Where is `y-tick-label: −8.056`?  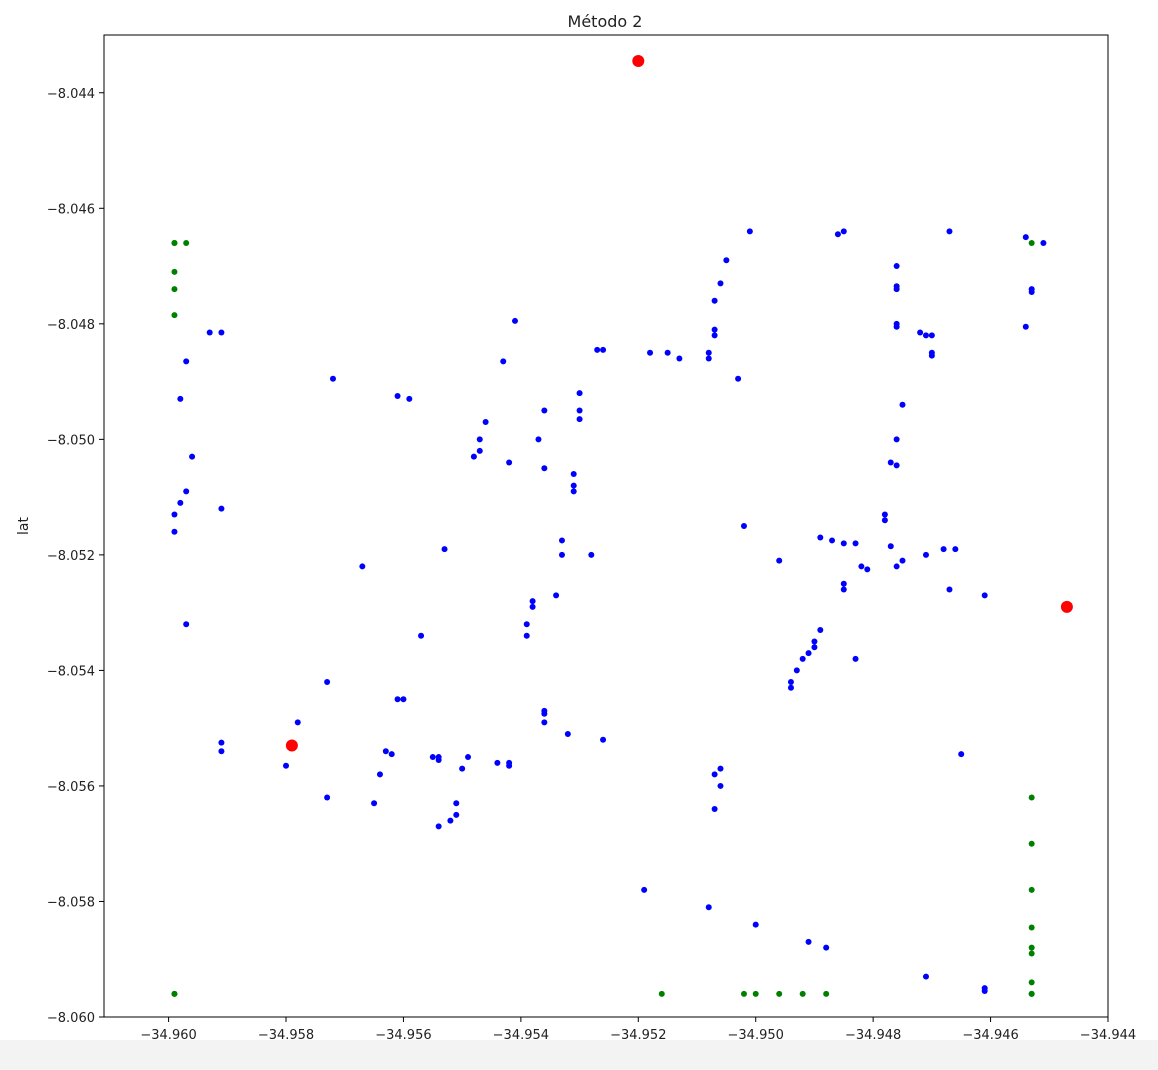 y-tick-label: −8.056 is located at coordinates (71, 787).